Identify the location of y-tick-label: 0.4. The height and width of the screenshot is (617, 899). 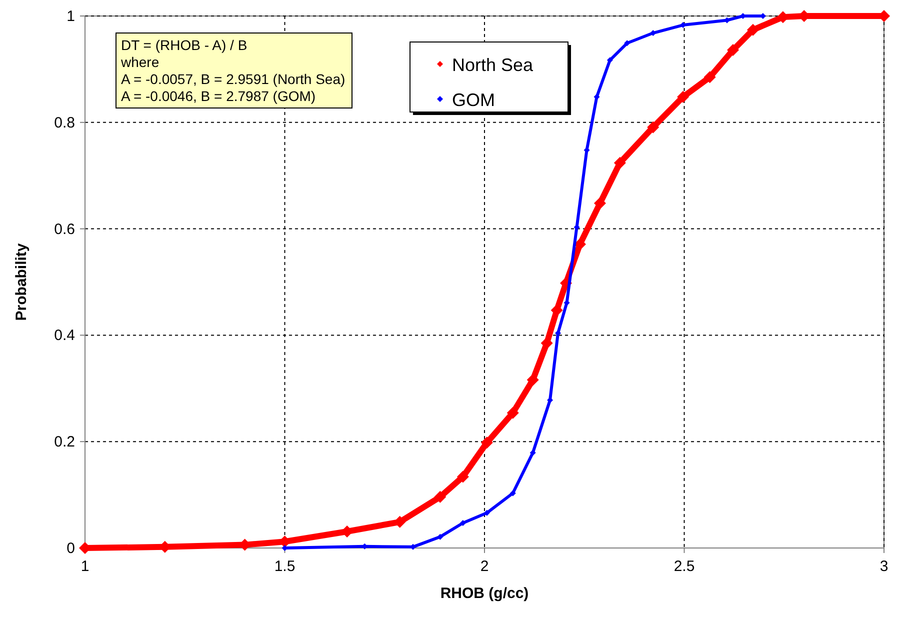
(64, 335).